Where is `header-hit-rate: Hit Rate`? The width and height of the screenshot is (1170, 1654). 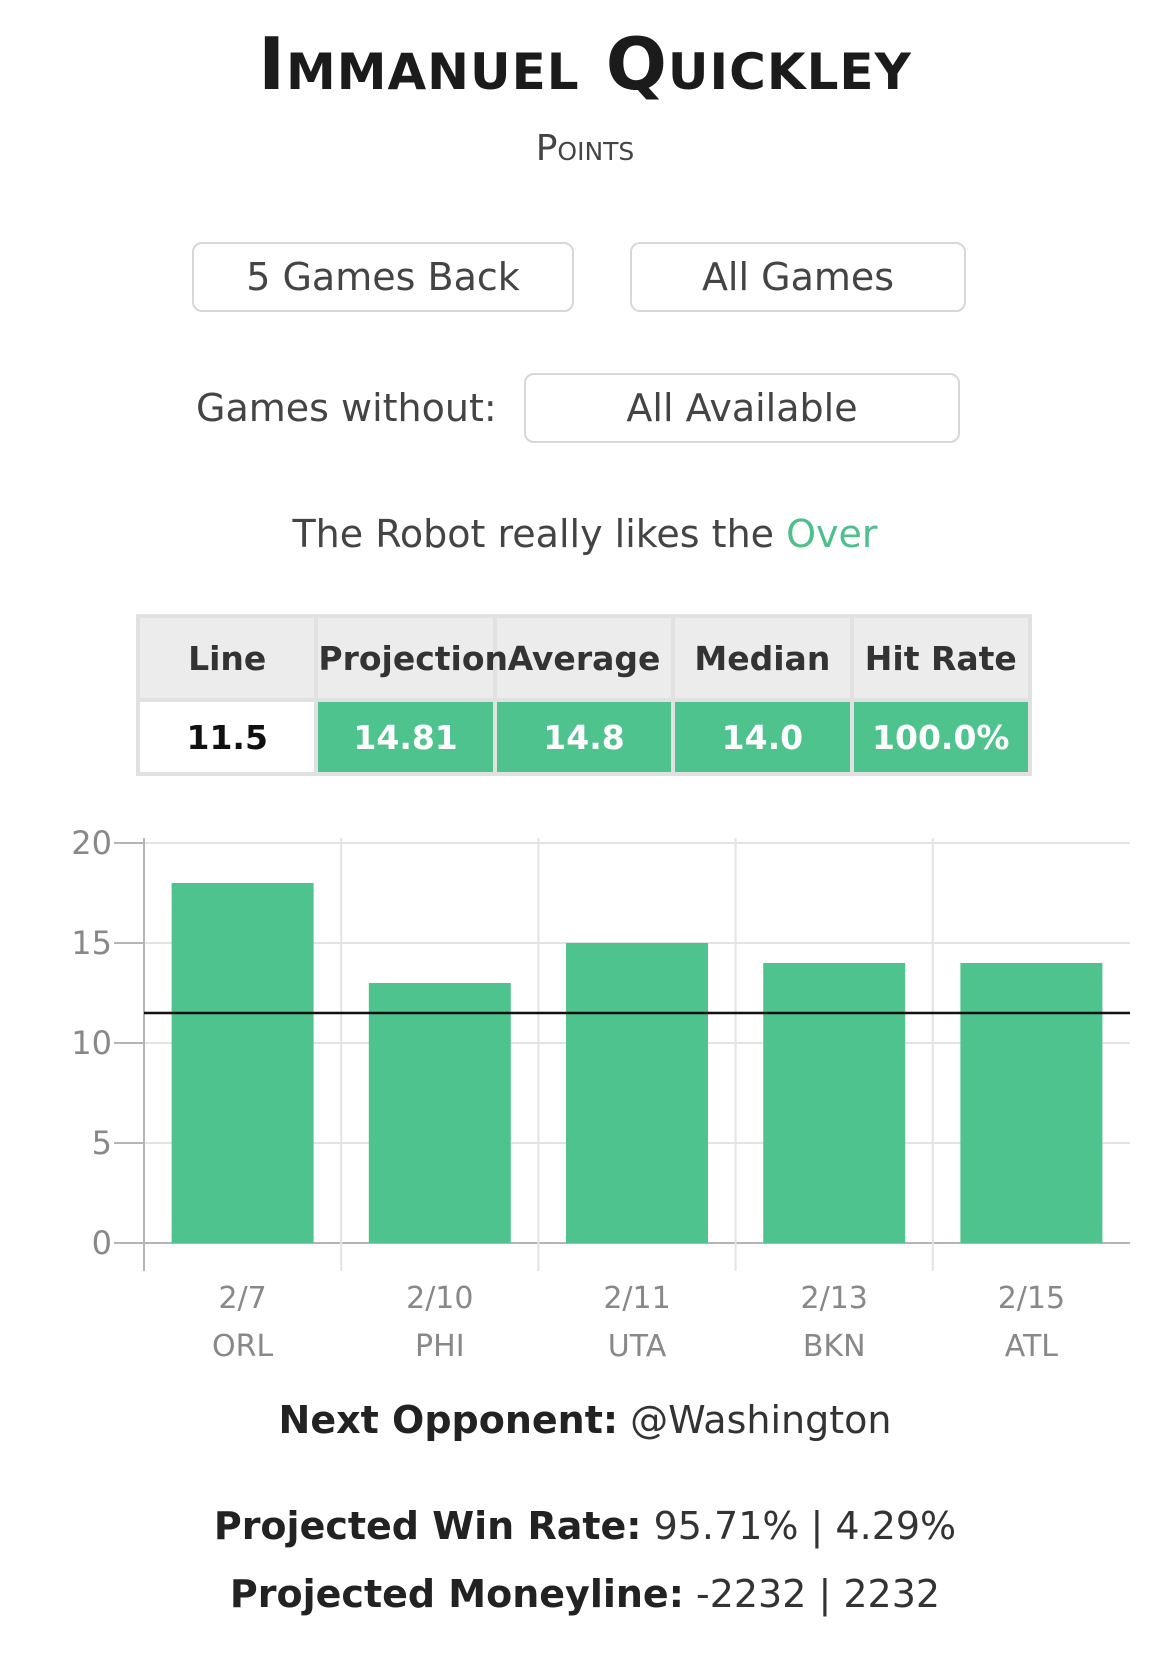 header-hit-rate: Hit Rate is located at coordinates (941, 658).